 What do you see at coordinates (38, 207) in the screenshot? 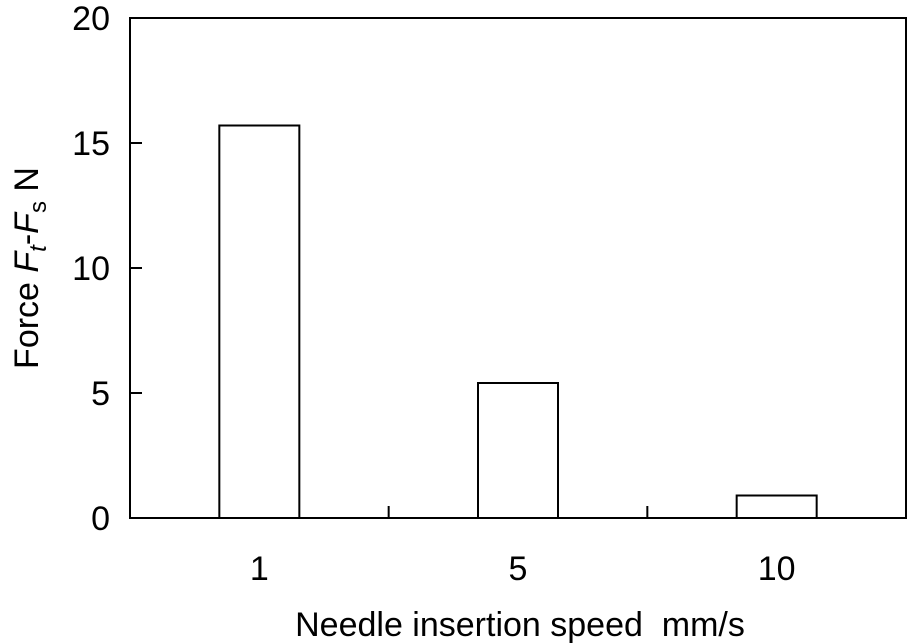
I see `y-axis-title-sub2: s` at bounding box center [38, 207].